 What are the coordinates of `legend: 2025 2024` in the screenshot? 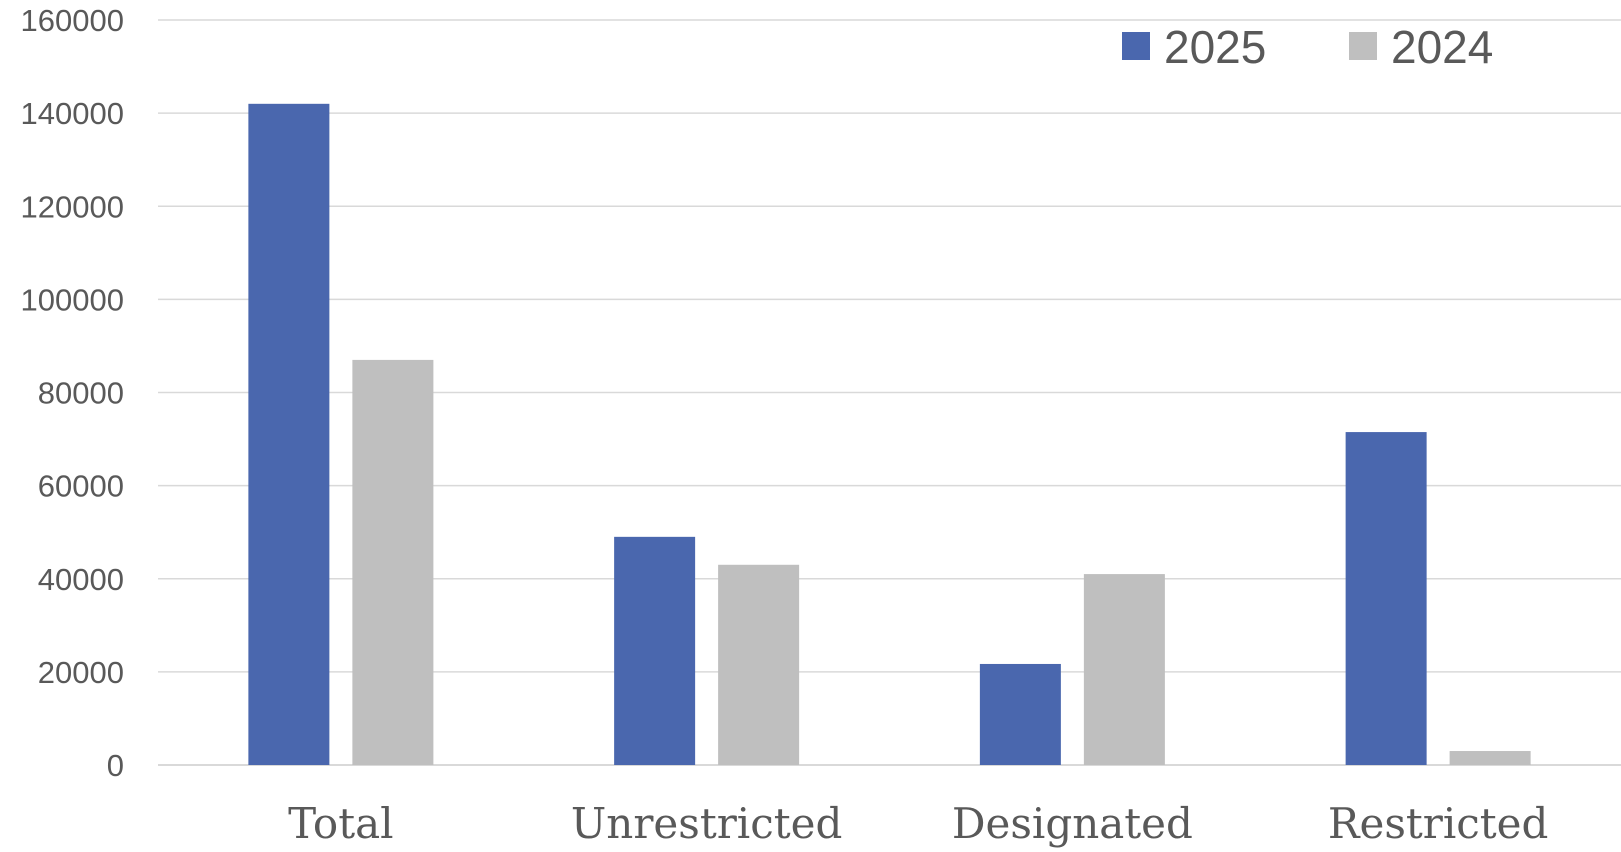 It's located at (1307, 47).